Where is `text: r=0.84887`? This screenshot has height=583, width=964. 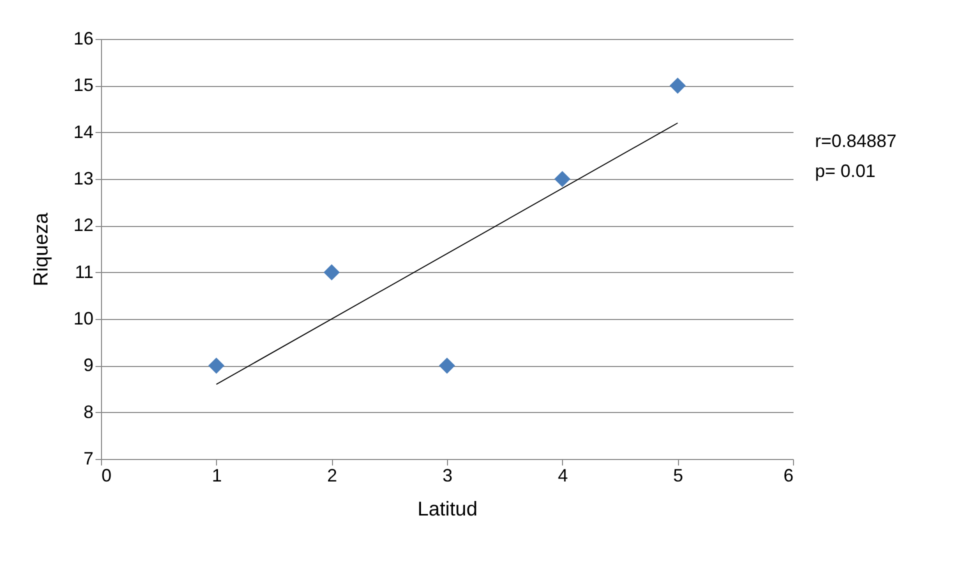 text: r=0.84887 is located at coordinates (856, 141).